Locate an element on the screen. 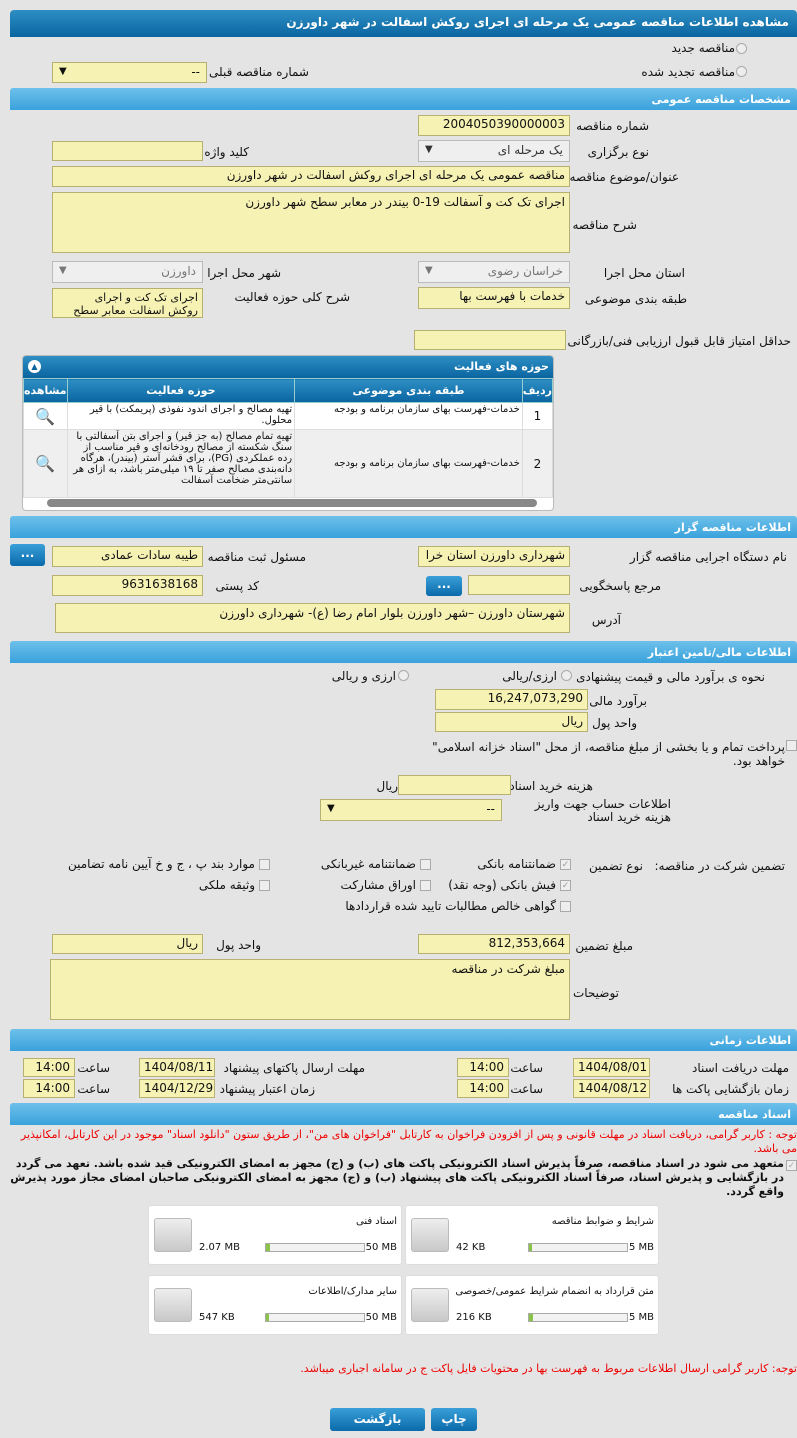 This screenshot has height=1438, width=797. notes-textarea: مبلغ شرکت در مناقصه is located at coordinates (310, 989).